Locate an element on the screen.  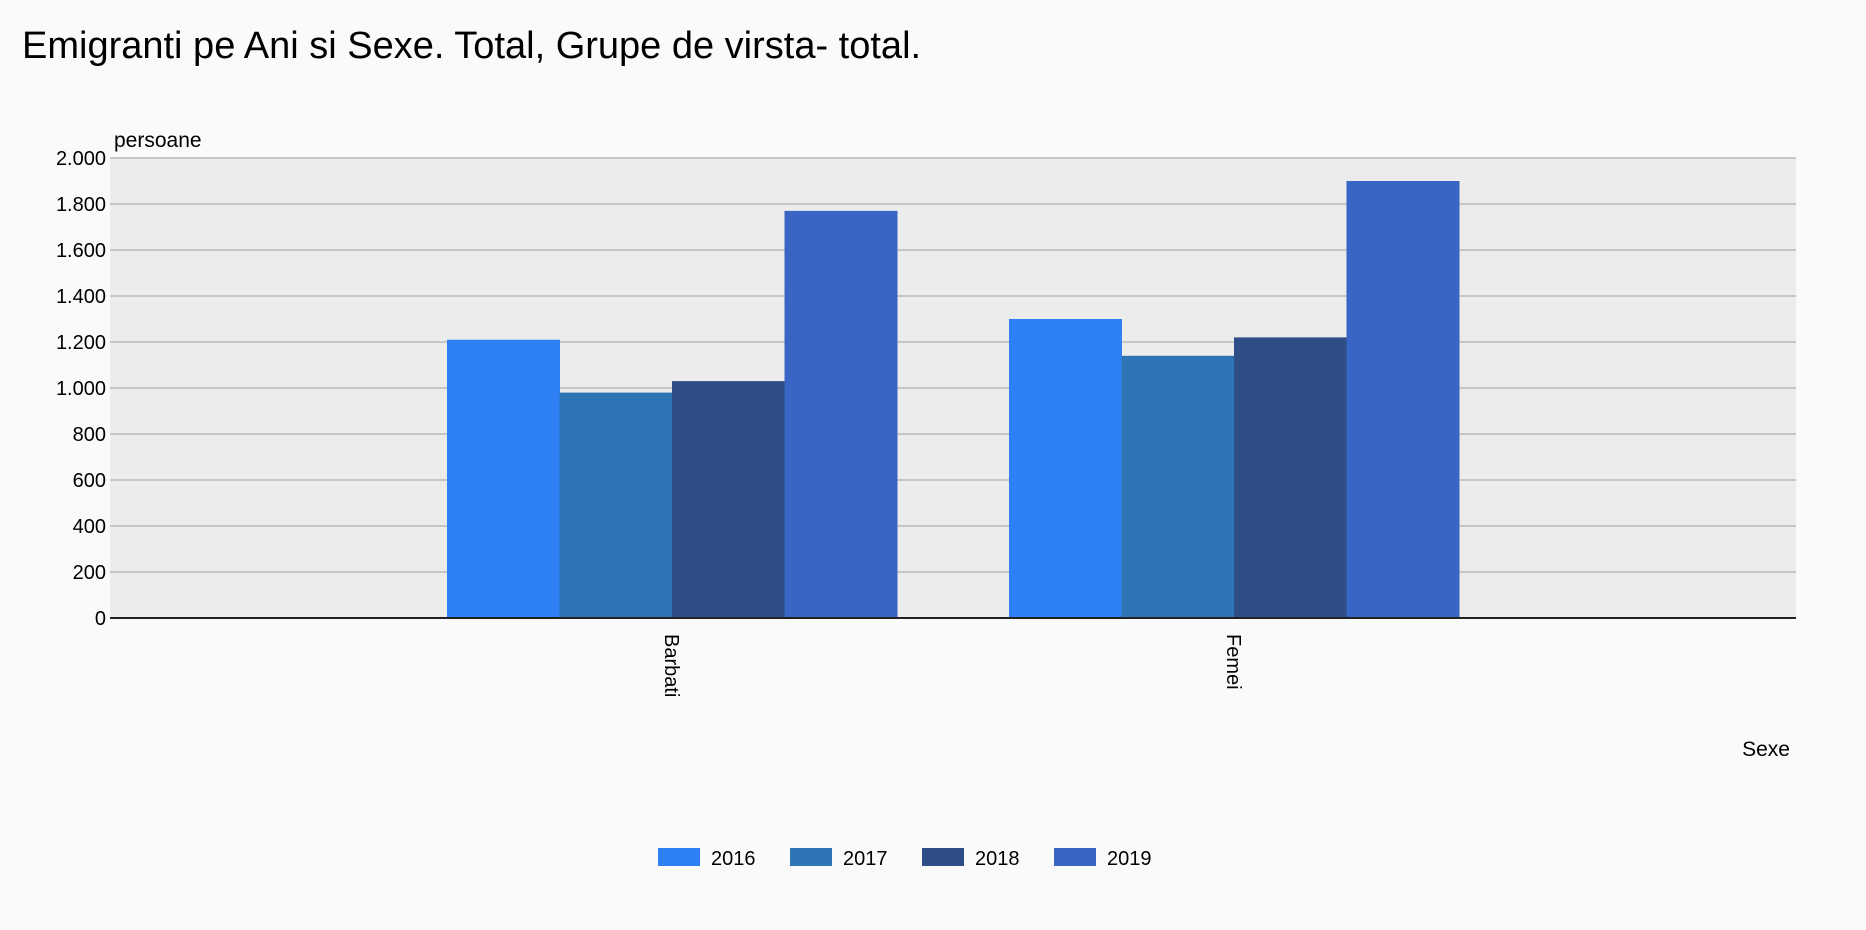
legend-label-2018: 2018 is located at coordinates (997, 859).